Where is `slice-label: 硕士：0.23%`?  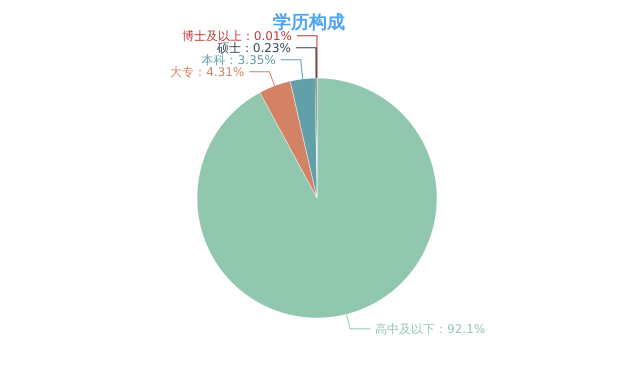 slice-label: 硕士：0.23% is located at coordinates (253, 47).